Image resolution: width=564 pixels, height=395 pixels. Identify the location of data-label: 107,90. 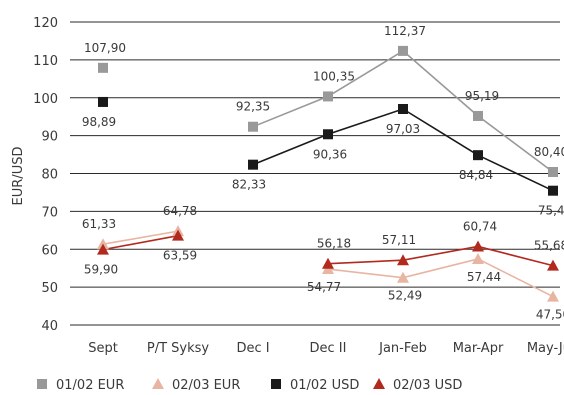
(105, 48).